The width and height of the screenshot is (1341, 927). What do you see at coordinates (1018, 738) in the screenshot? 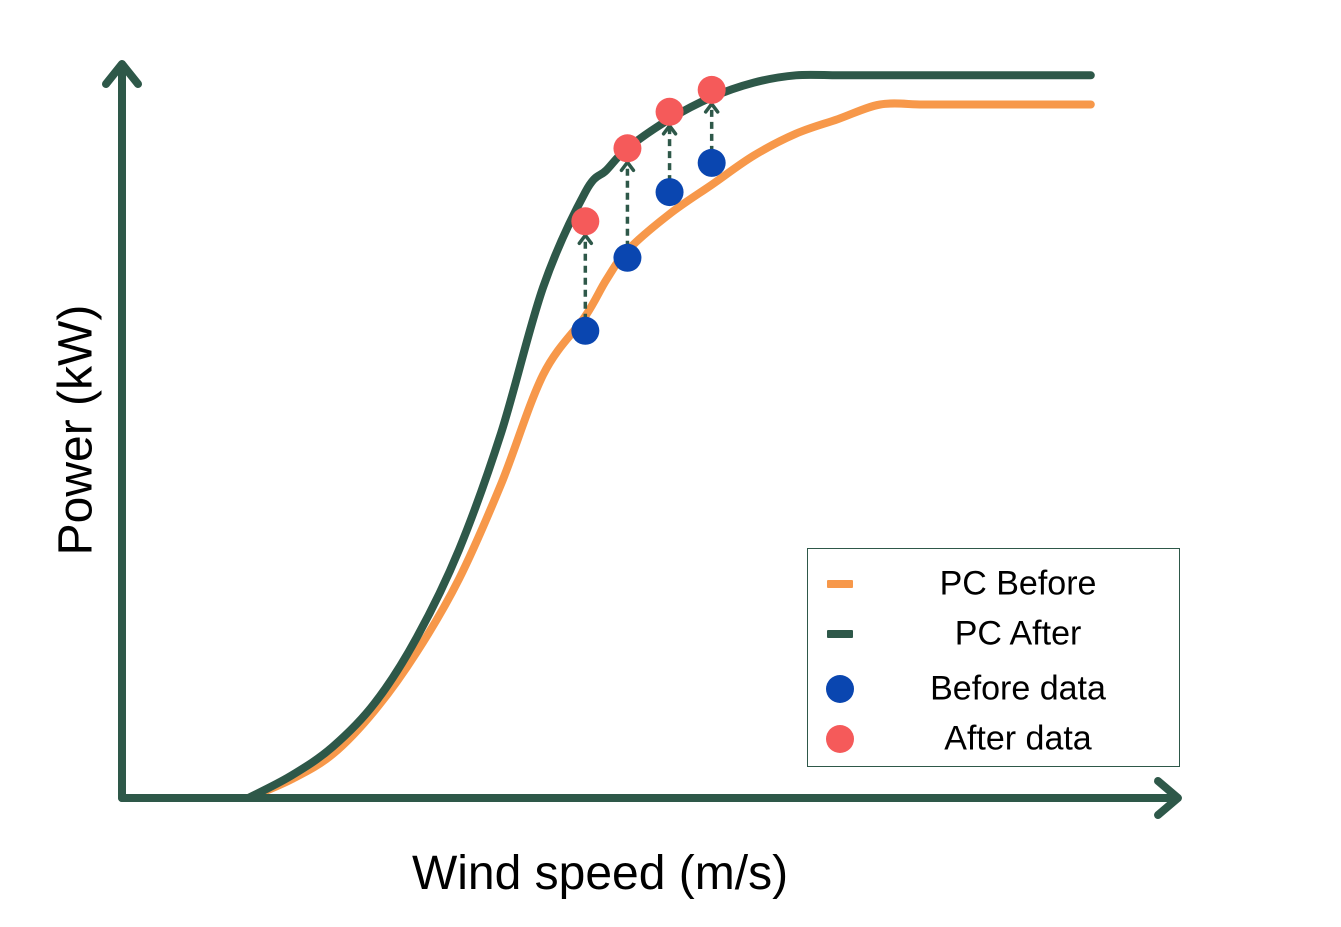
I see `legend-label-after-data: After data` at bounding box center [1018, 738].